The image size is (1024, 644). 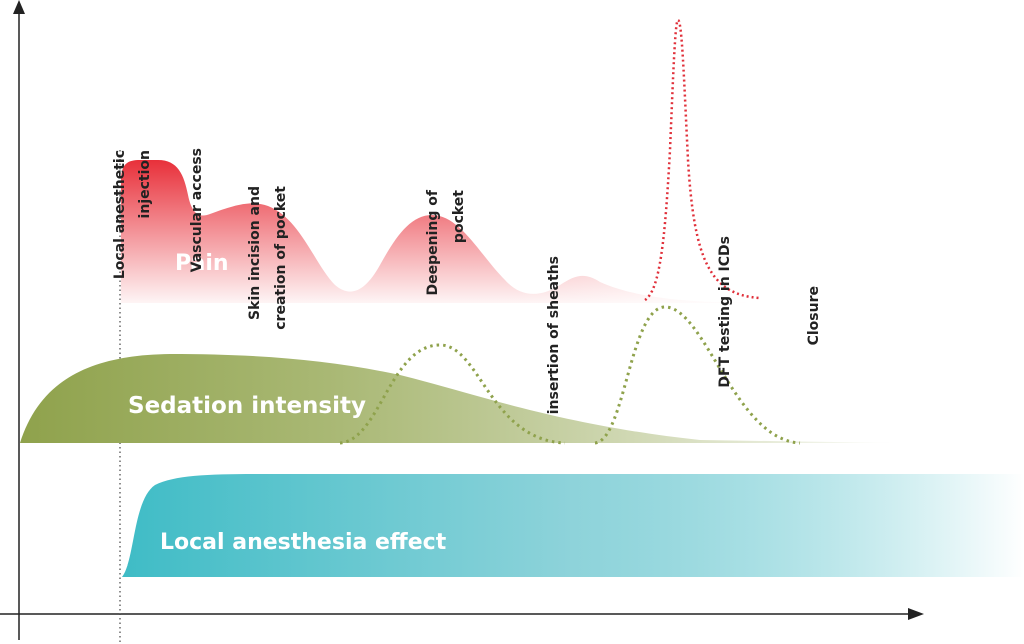 I want to click on y-axis, so click(x=19, y=320).